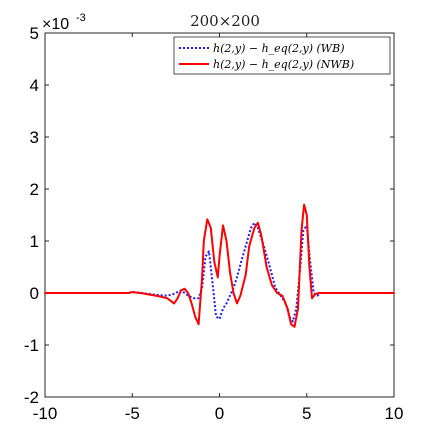 This screenshot has height=438, width=424. I want to click on y-tick-label: 5, so click(34, 33).